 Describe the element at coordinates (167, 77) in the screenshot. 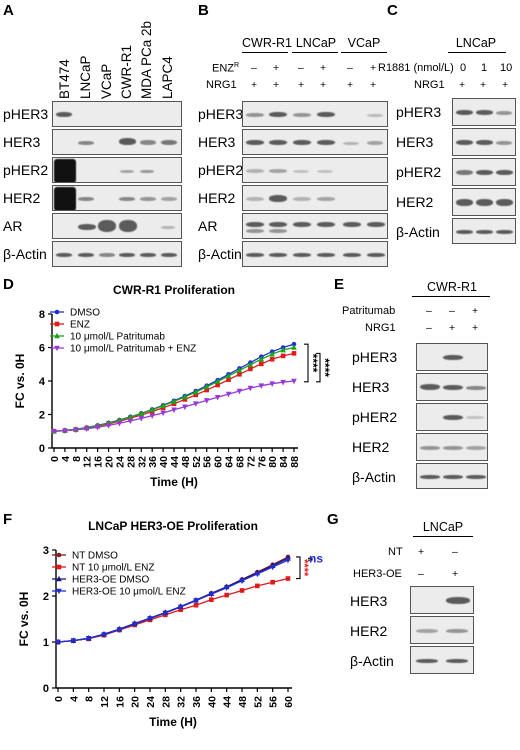

I see `lane-label: LAPC4` at that location.